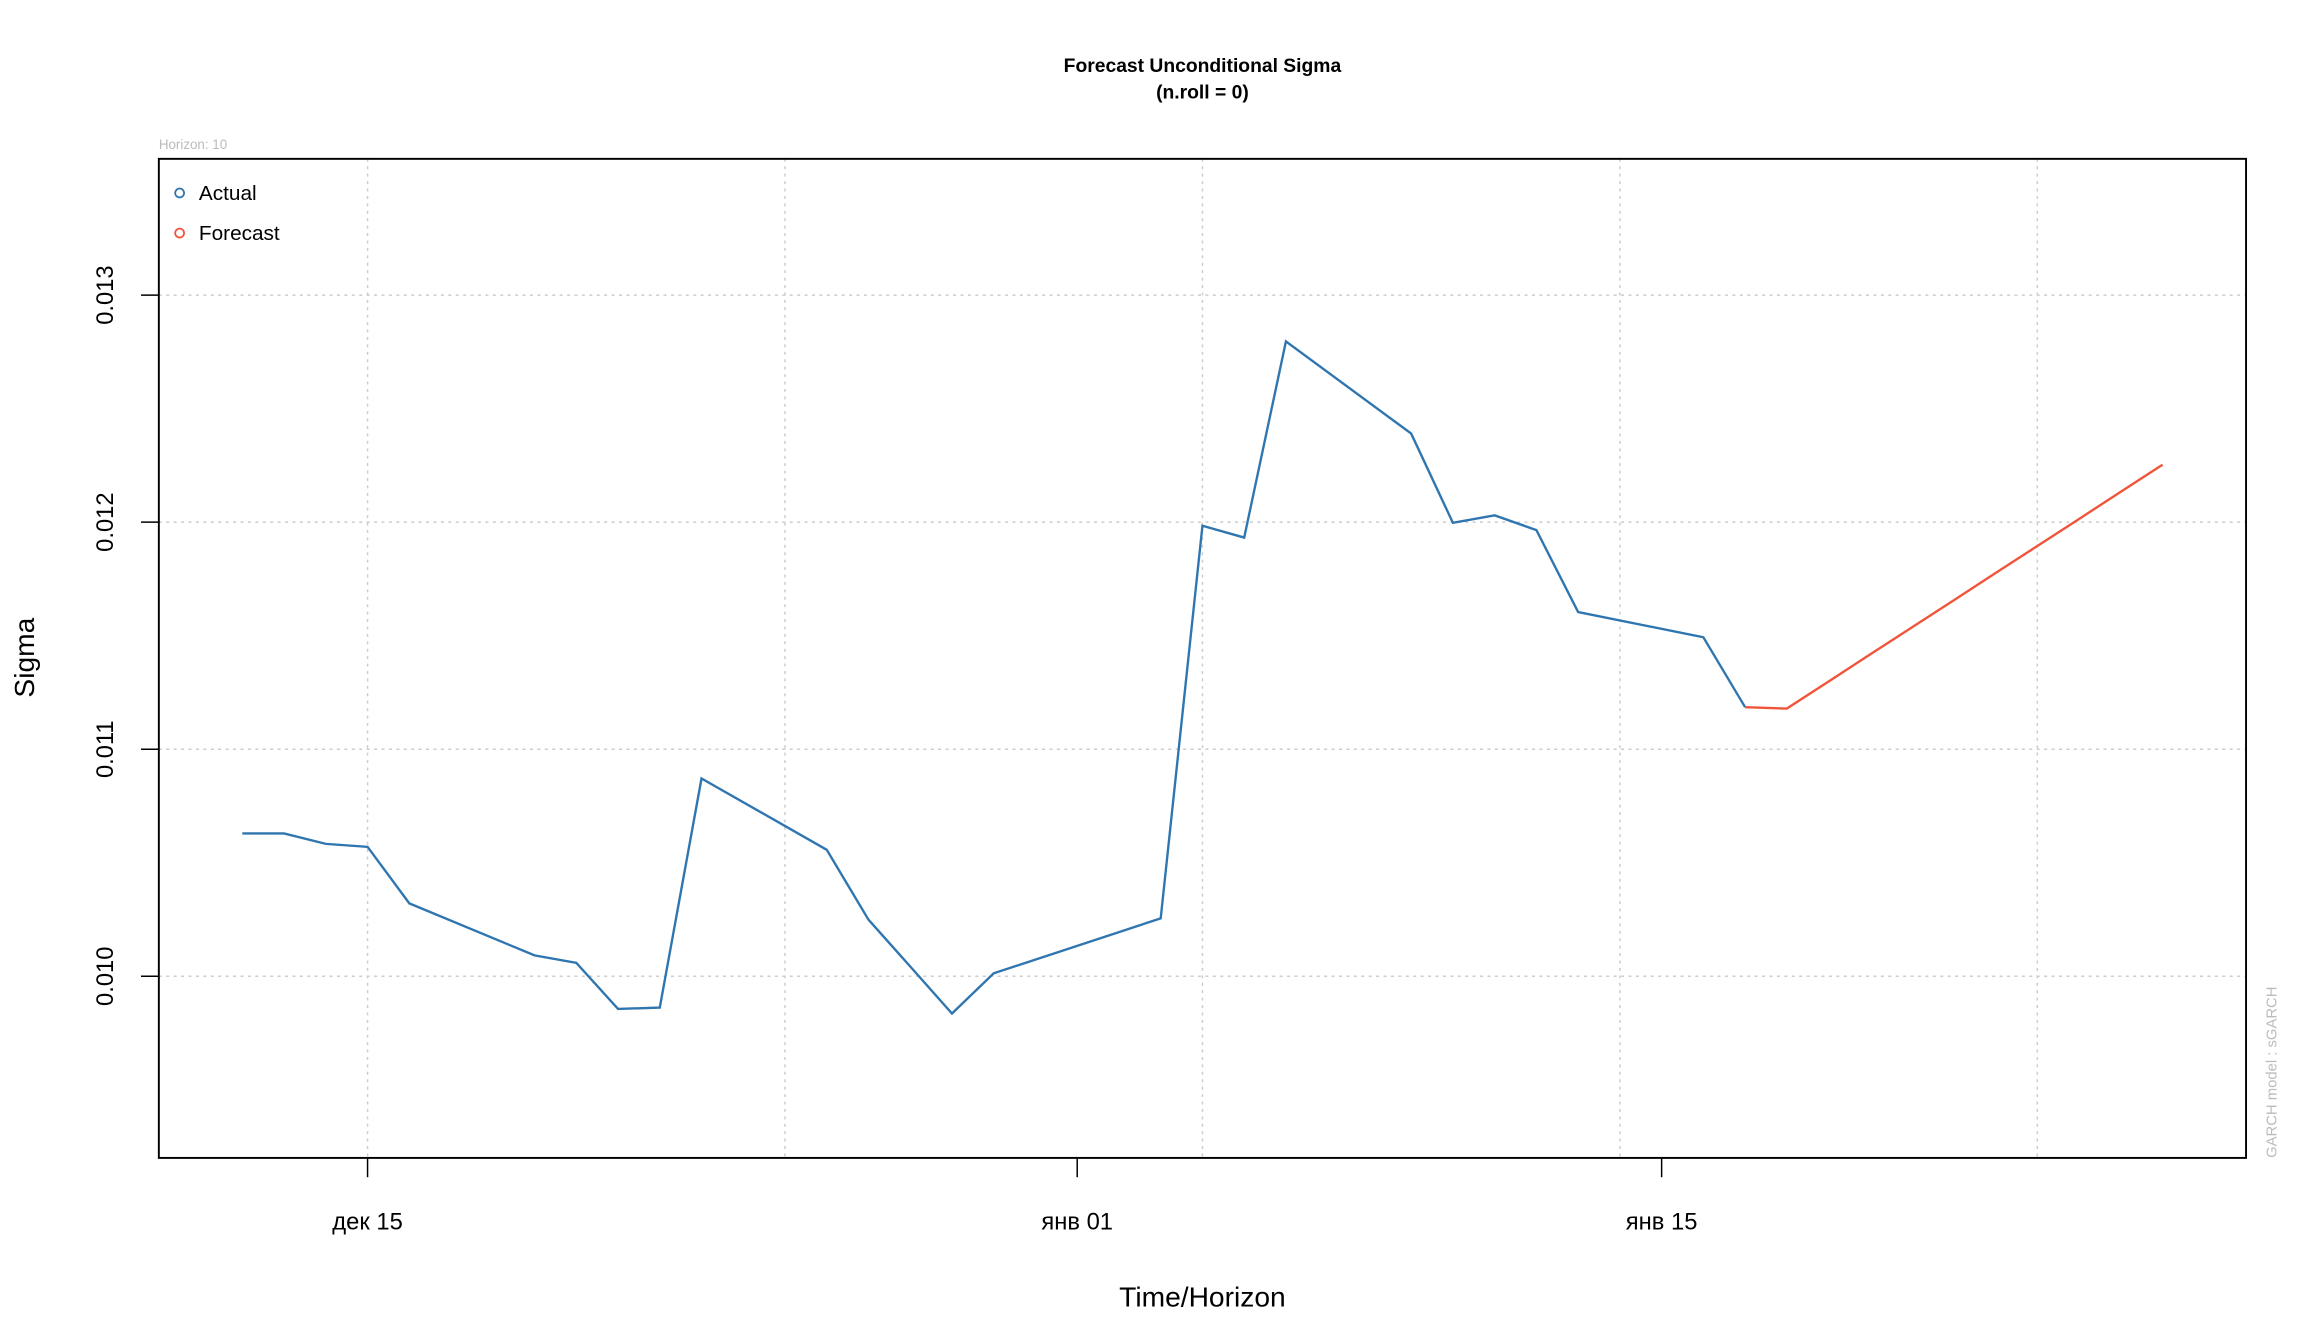 The image size is (2304, 1344). Describe the element at coordinates (367, 1222) in the screenshot. I see `x-tick-label: дек 15` at that location.